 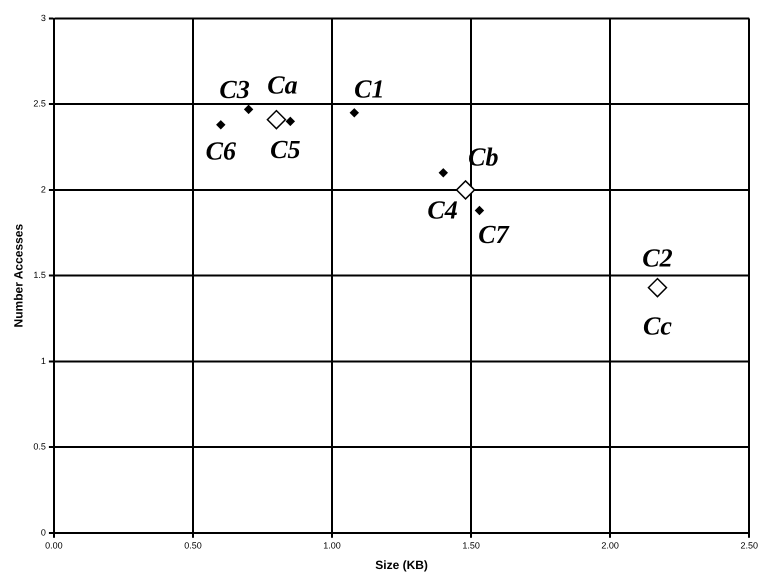 What do you see at coordinates (749, 545) in the screenshot?
I see `x-tick-label: 2.50` at bounding box center [749, 545].